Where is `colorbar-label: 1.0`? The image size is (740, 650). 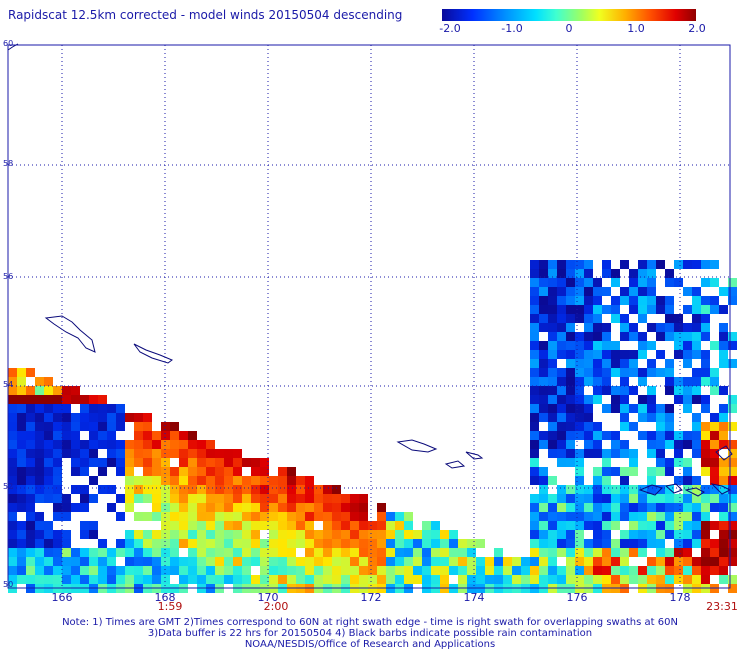 colorbar-label: 1.0 is located at coordinates (636, 28).